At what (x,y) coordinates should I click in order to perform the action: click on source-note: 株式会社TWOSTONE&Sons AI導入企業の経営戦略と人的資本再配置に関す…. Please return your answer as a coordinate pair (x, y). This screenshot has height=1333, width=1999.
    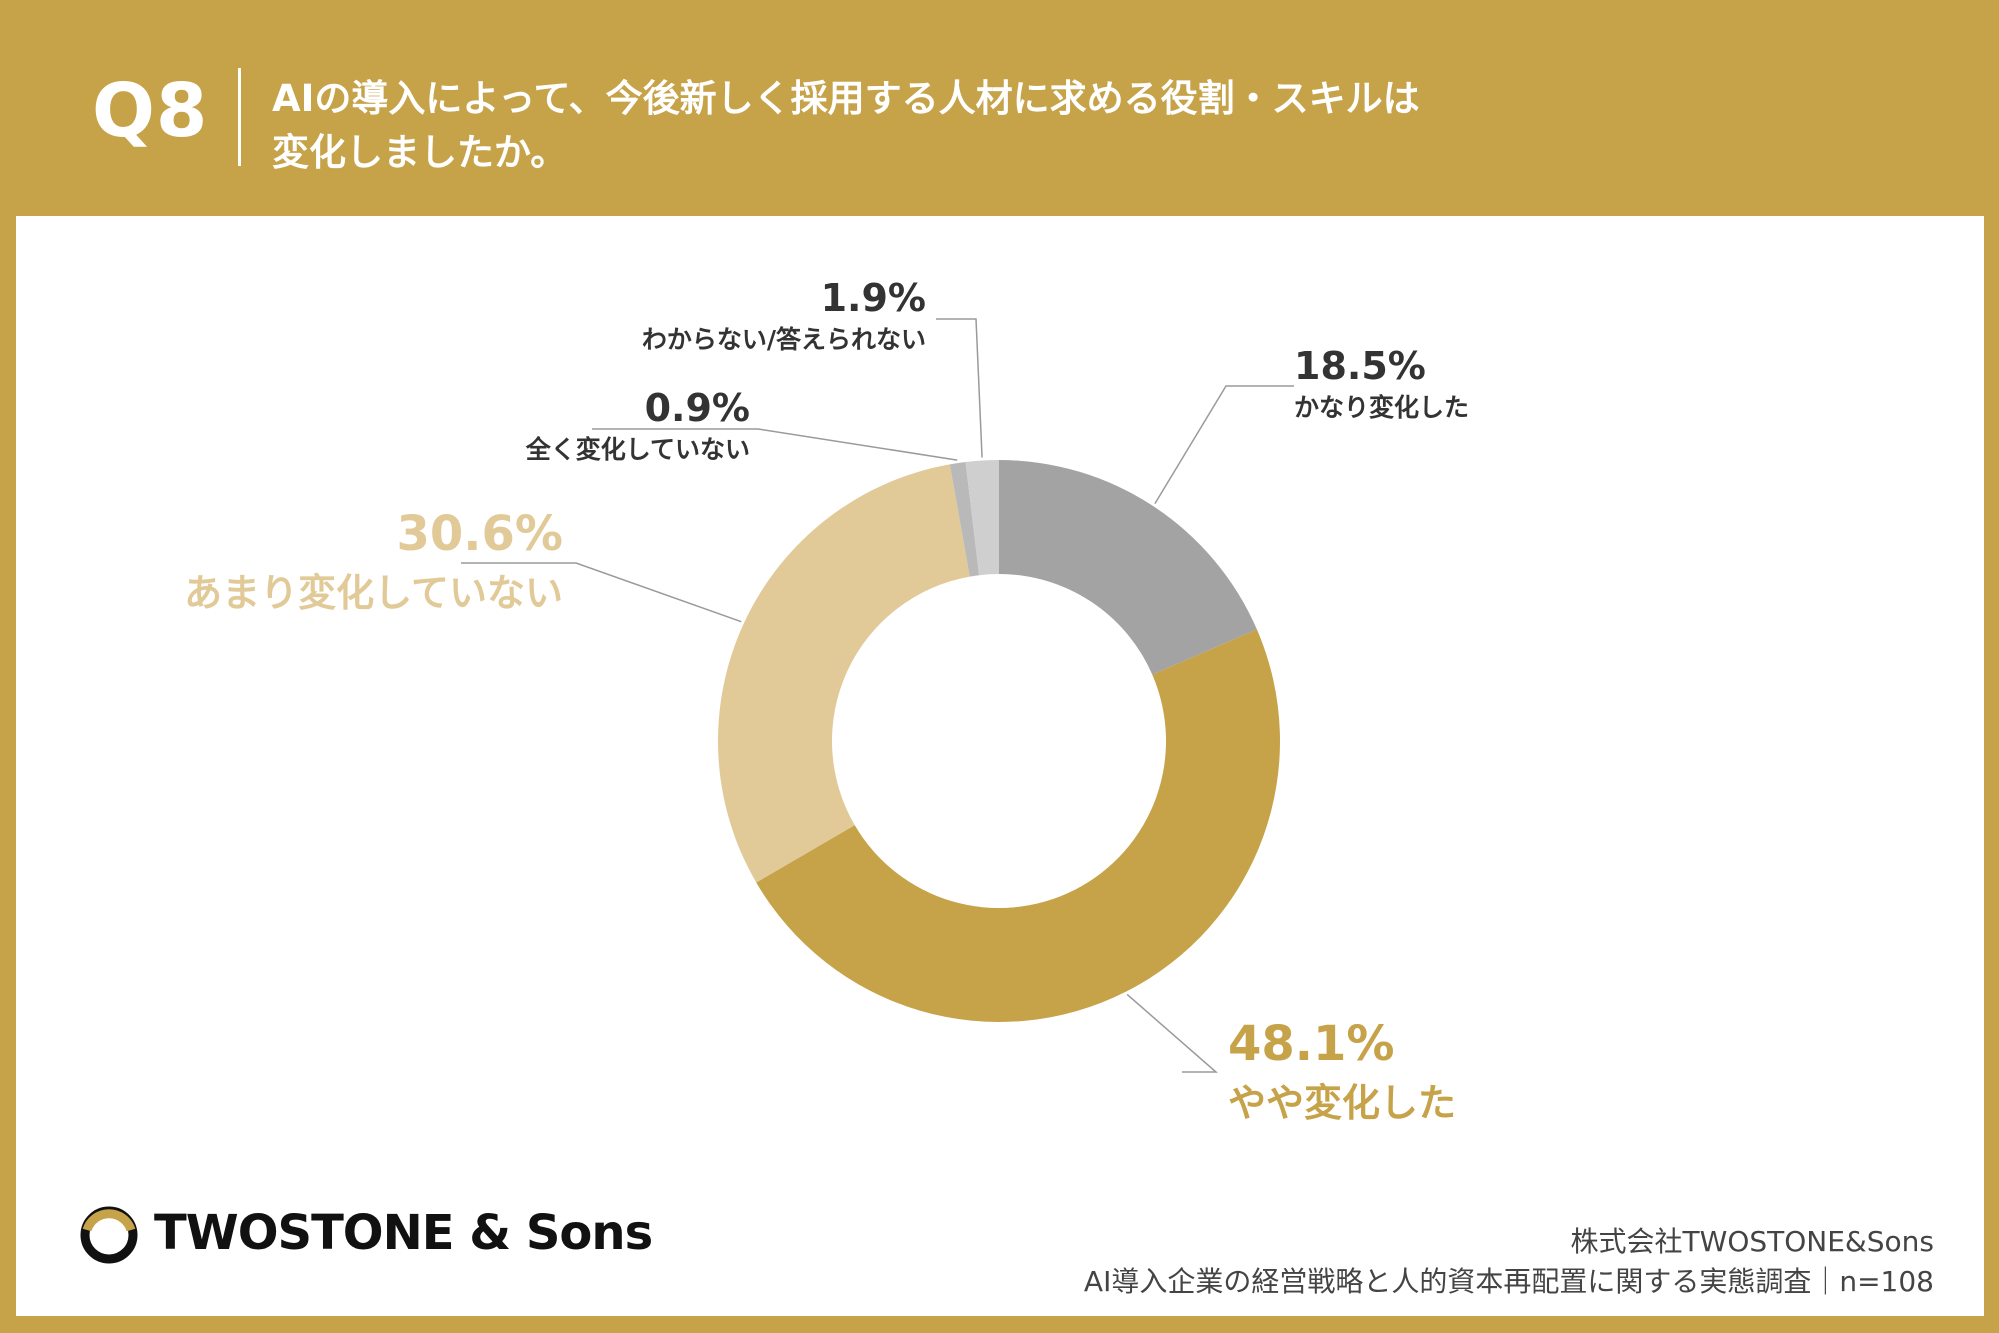
    Looking at the image, I should click on (1509, 1262).